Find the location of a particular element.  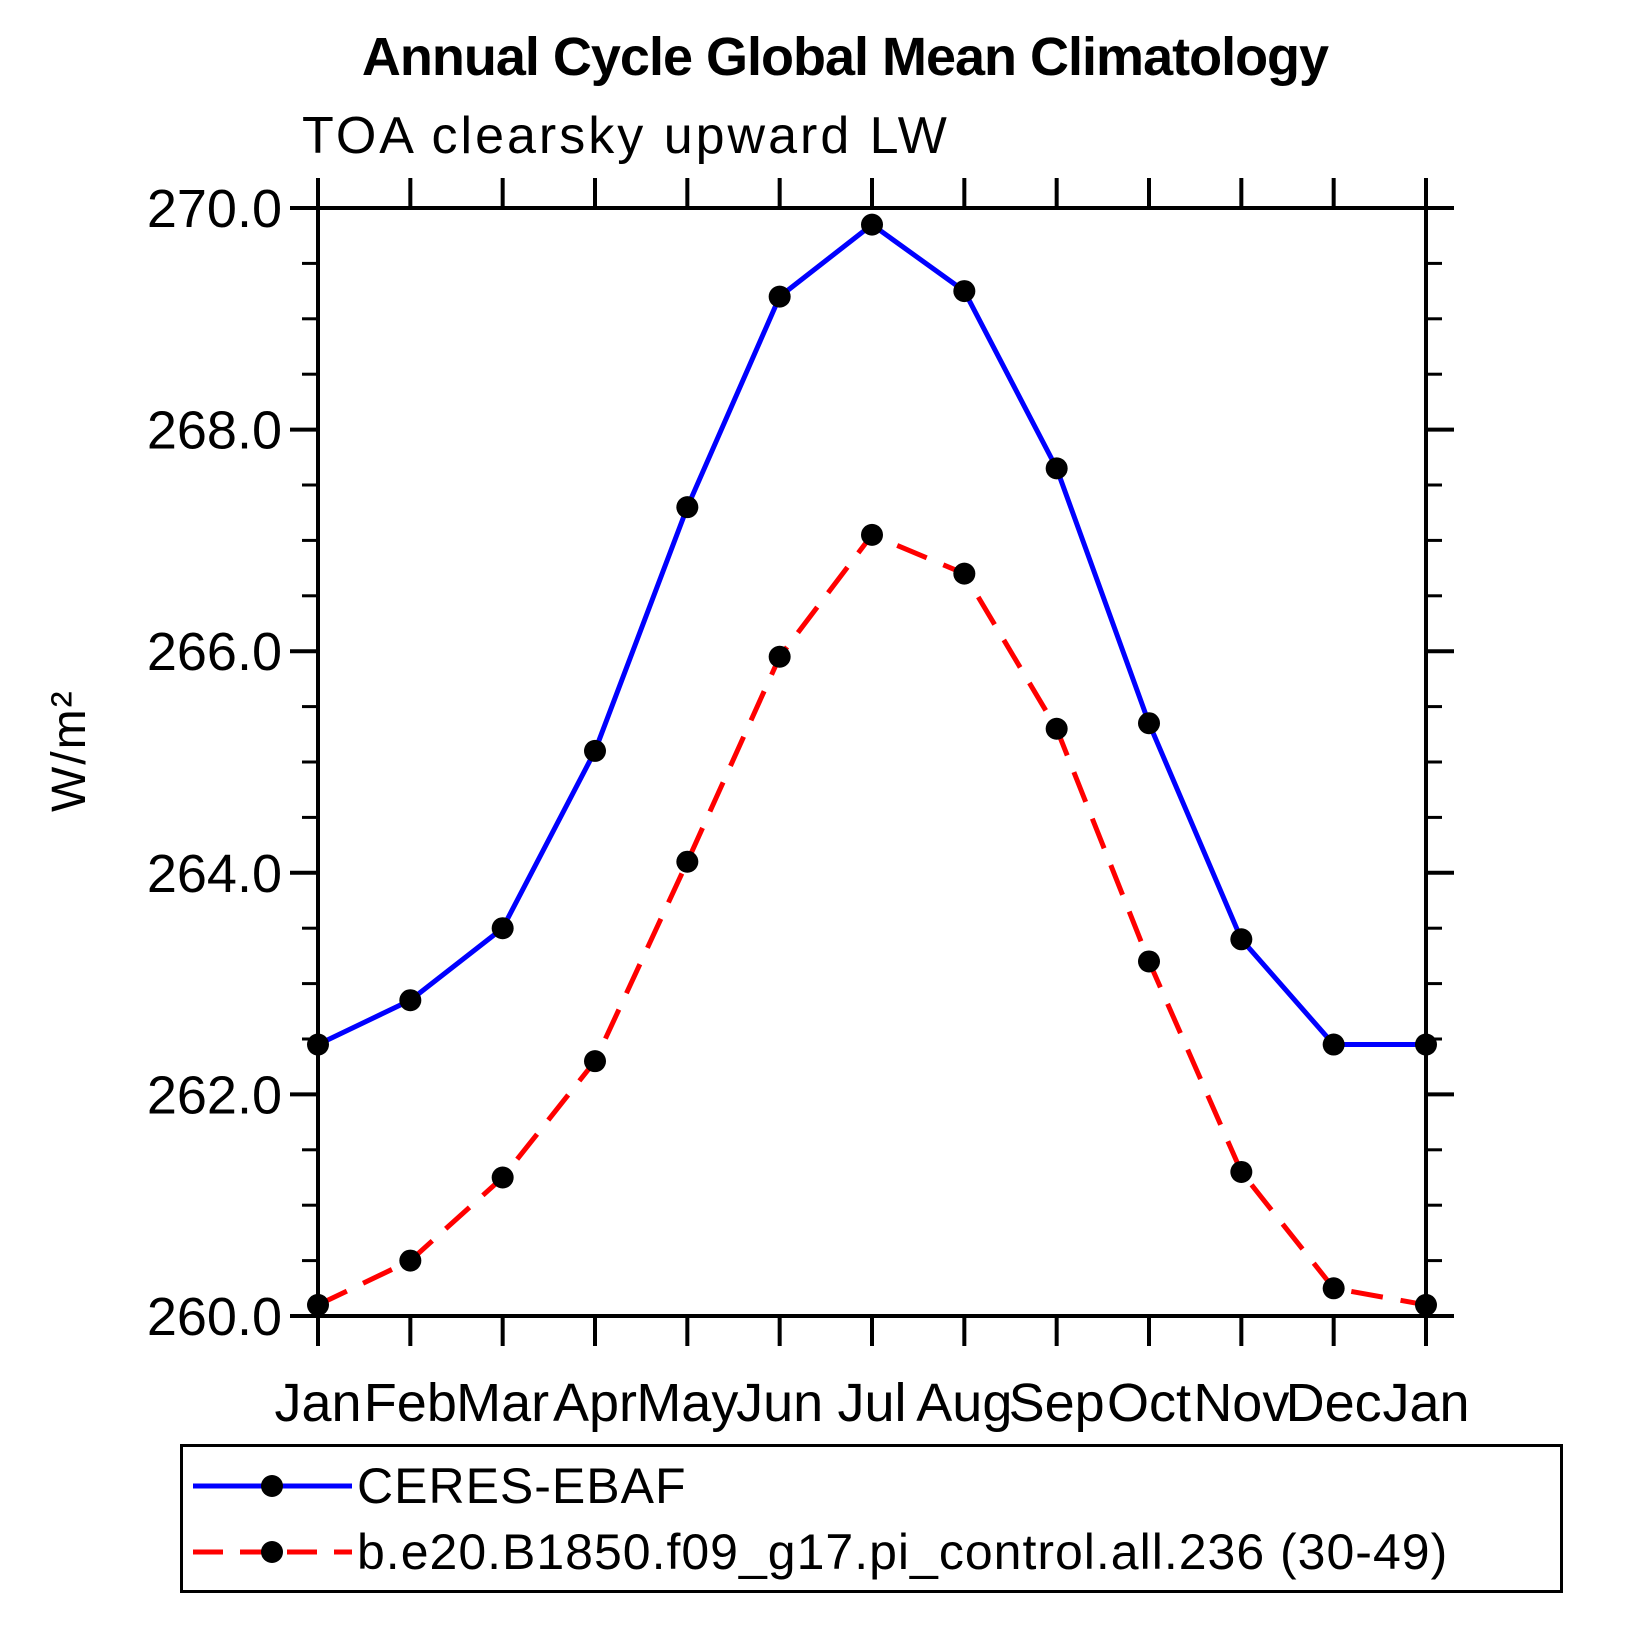

chart-subtitle: TOA clearsky upward LW is located at coordinates (626, 136).